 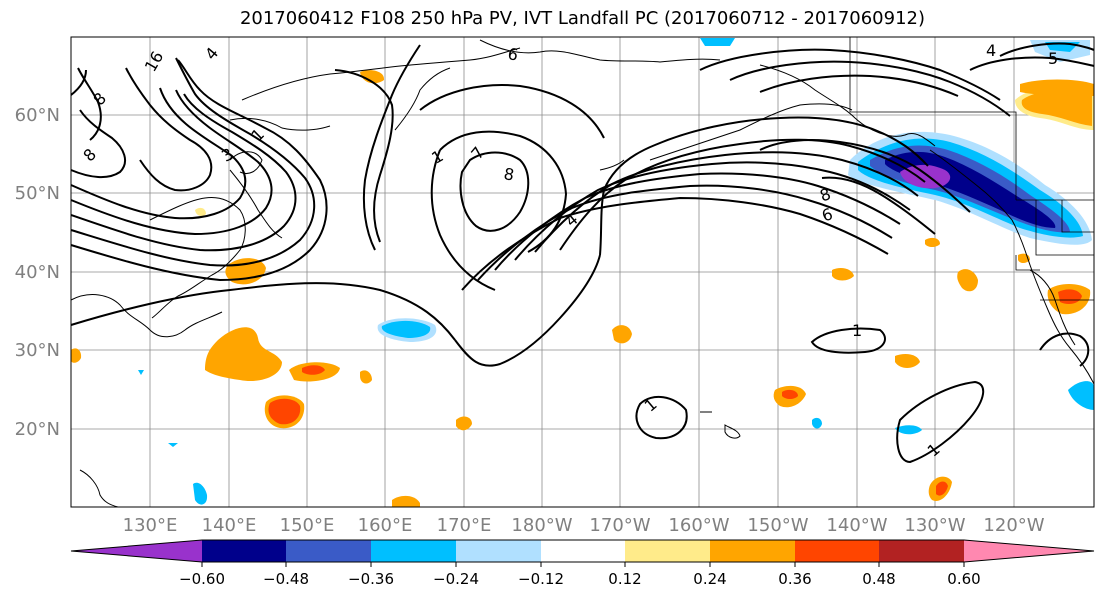 I want to click on lat-label-40n: 40°N, so click(x=37, y=272).